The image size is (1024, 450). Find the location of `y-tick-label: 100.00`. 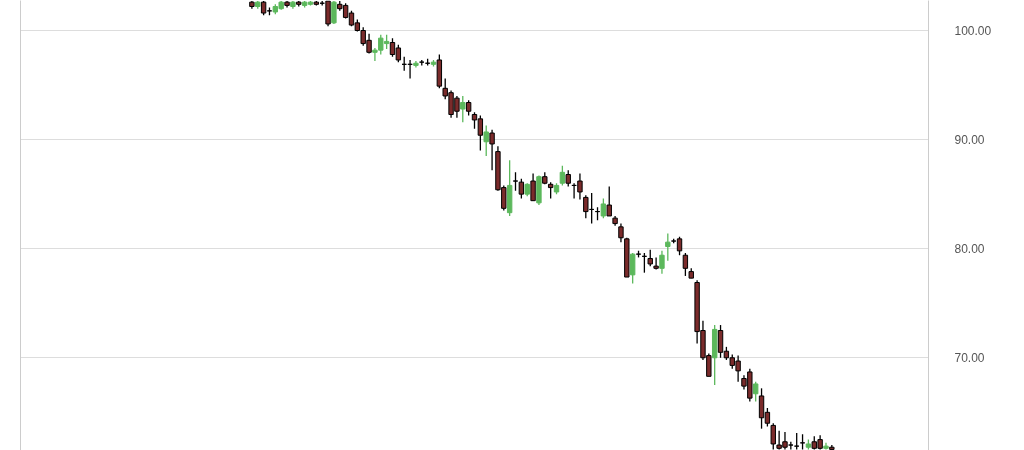

y-tick-label: 100.00 is located at coordinates (973, 31).